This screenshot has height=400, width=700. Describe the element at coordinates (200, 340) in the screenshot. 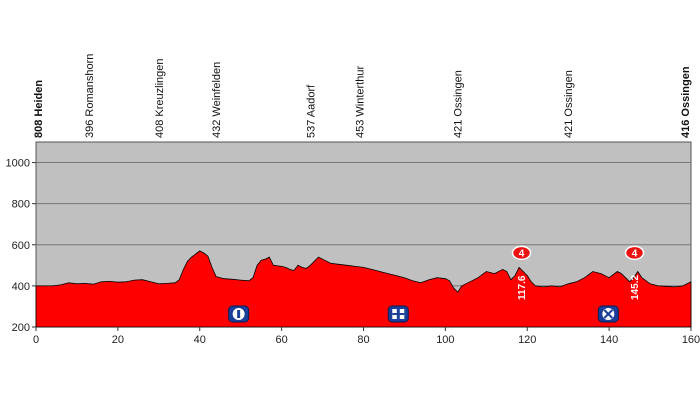

I see `x-tick-label: 40` at that location.